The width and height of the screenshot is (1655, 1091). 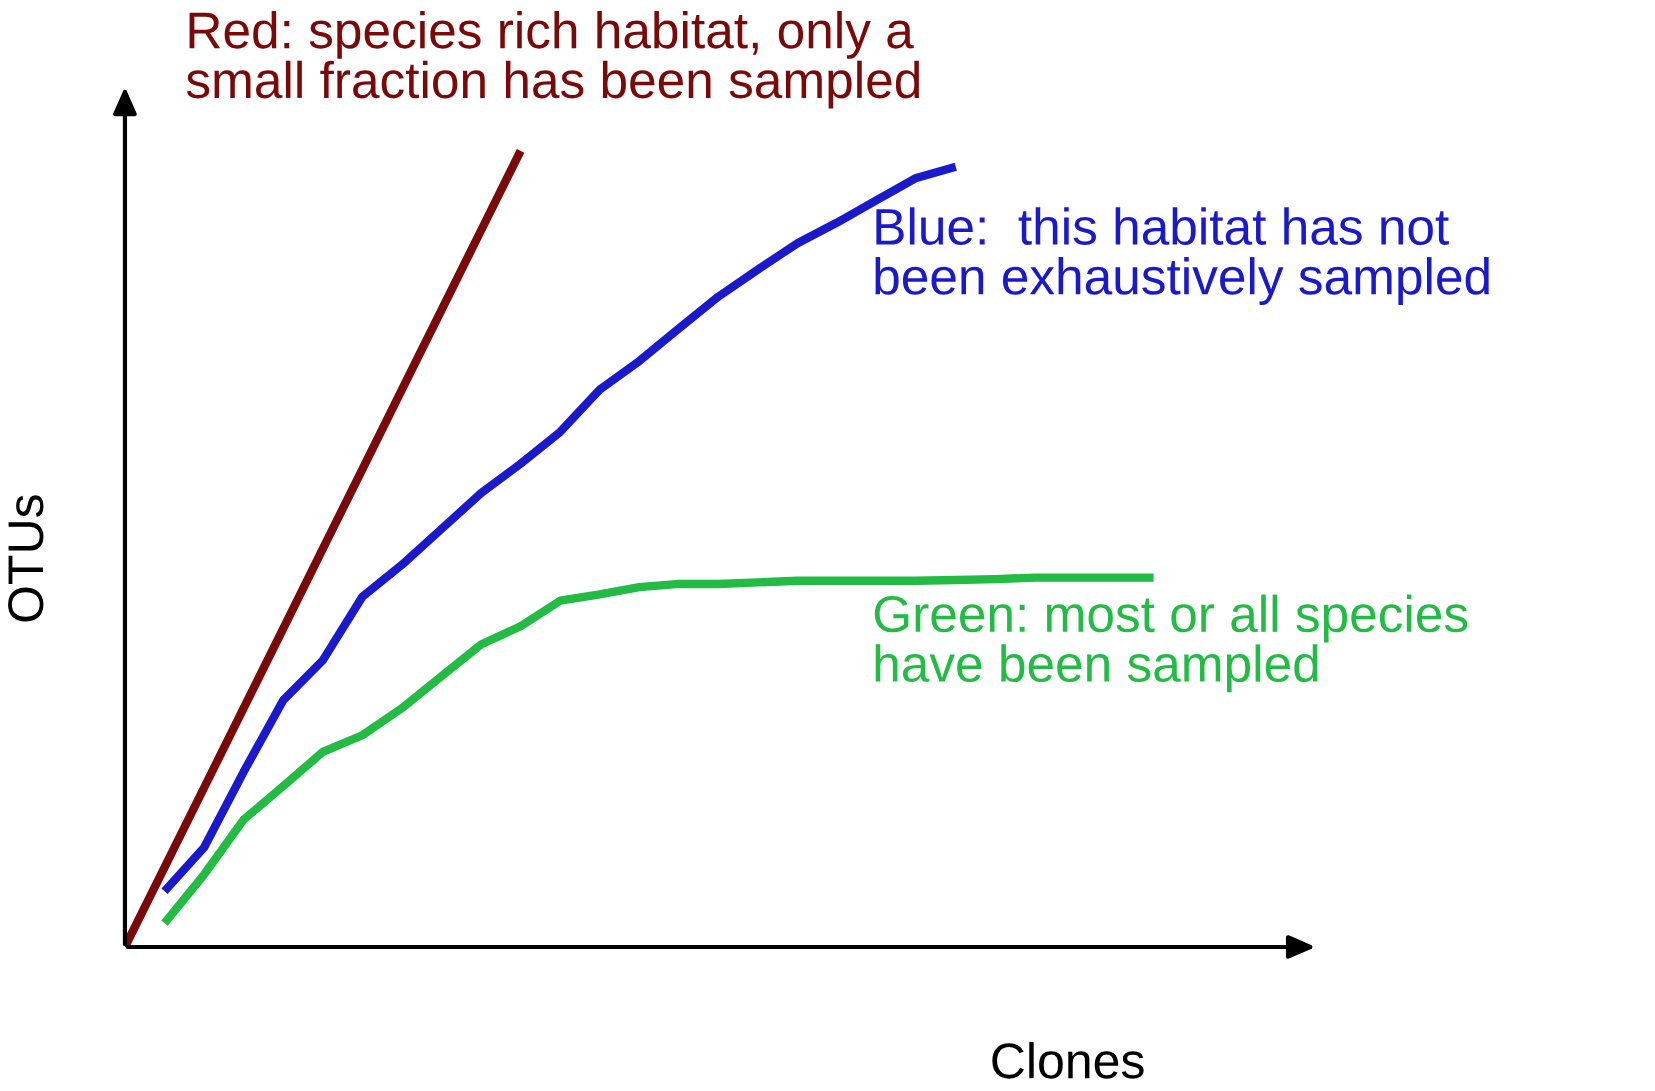 What do you see at coordinates (1171, 643) in the screenshot?
I see `series-label: Green: most or all species have been sampled` at bounding box center [1171, 643].